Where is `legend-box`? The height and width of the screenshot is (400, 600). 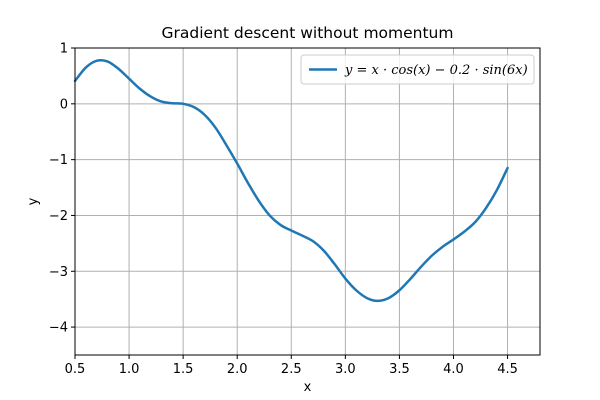
legend-box is located at coordinates (417, 69).